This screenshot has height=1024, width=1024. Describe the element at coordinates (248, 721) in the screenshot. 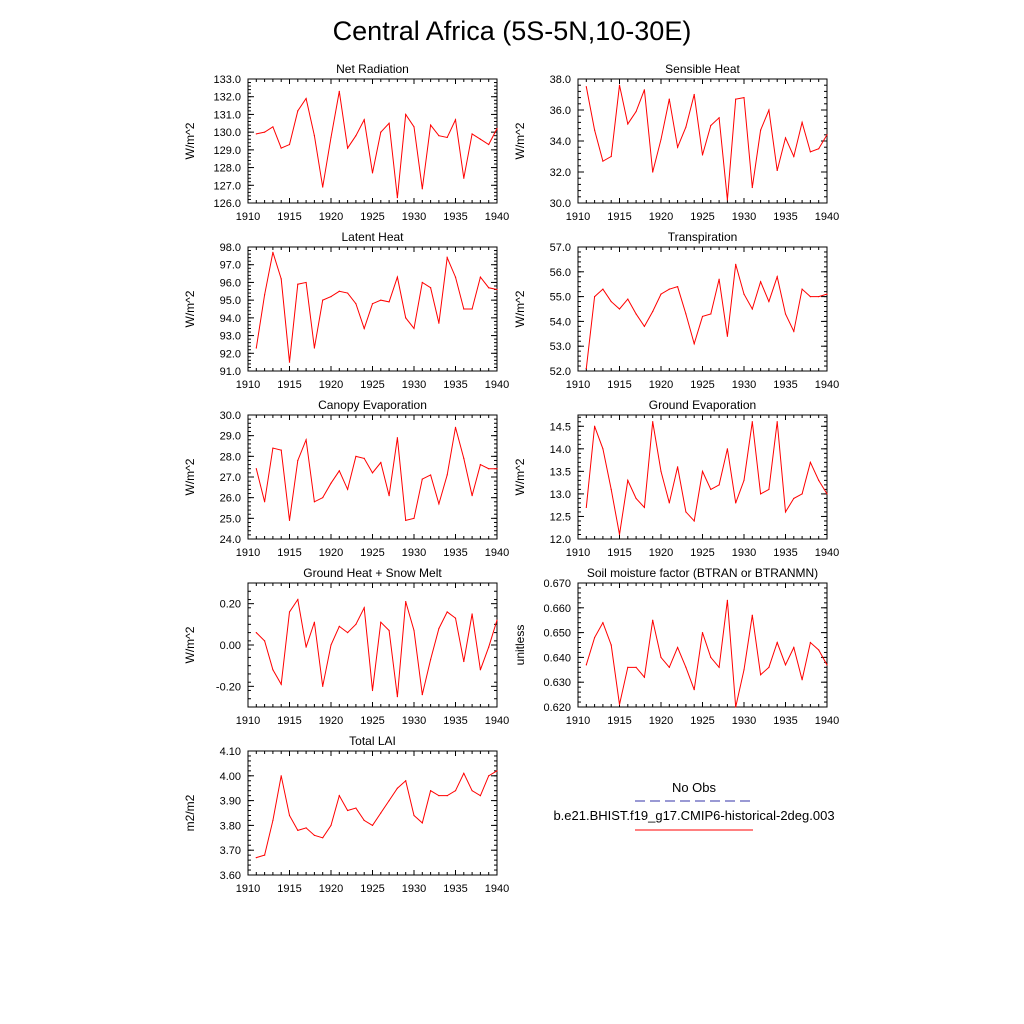

I see `x-tick-label: 1910` at that location.